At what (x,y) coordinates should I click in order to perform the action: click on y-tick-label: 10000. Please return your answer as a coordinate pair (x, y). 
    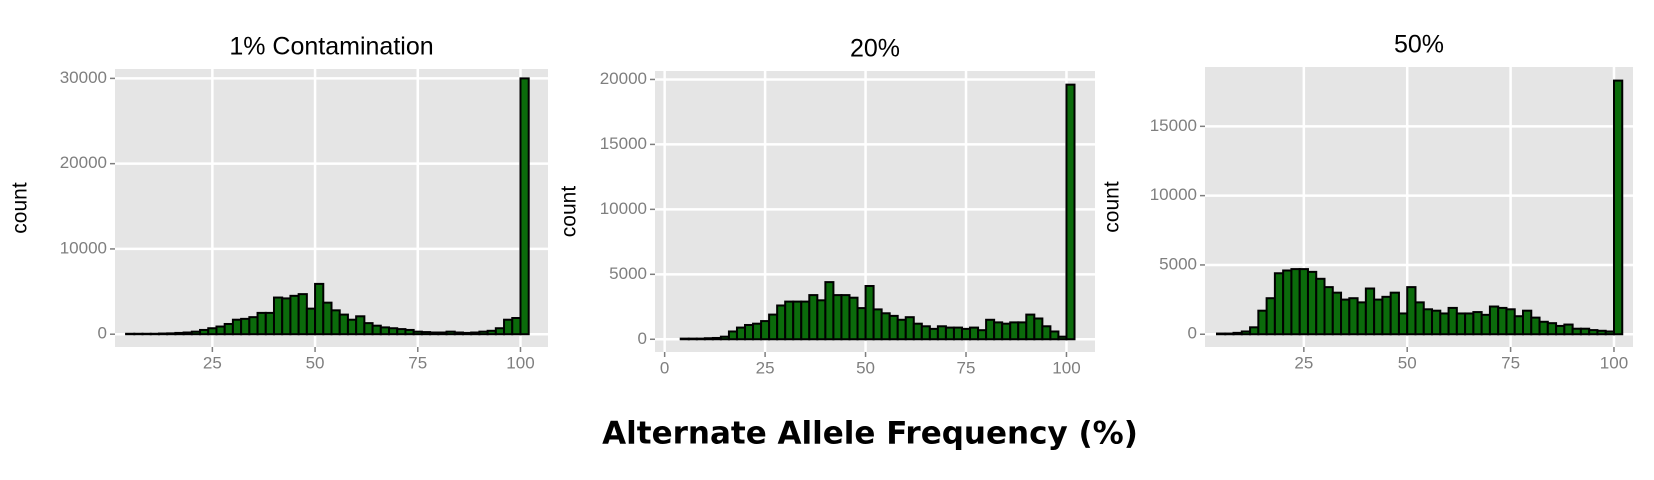
    Looking at the image, I should click on (1173, 194).